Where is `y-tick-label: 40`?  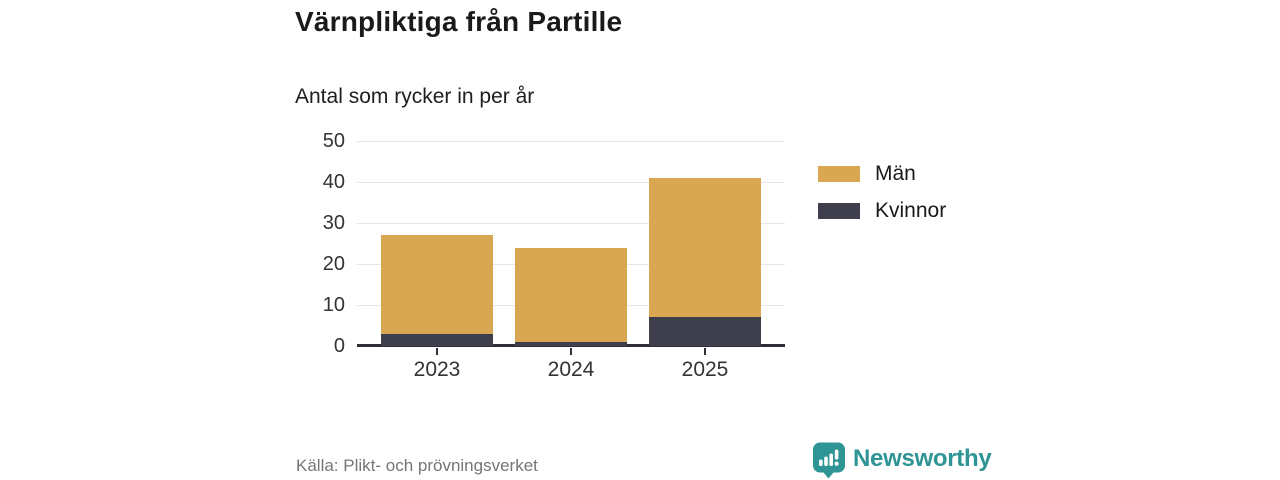 y-tick-label: 40 is located at coordinates (333, 182).